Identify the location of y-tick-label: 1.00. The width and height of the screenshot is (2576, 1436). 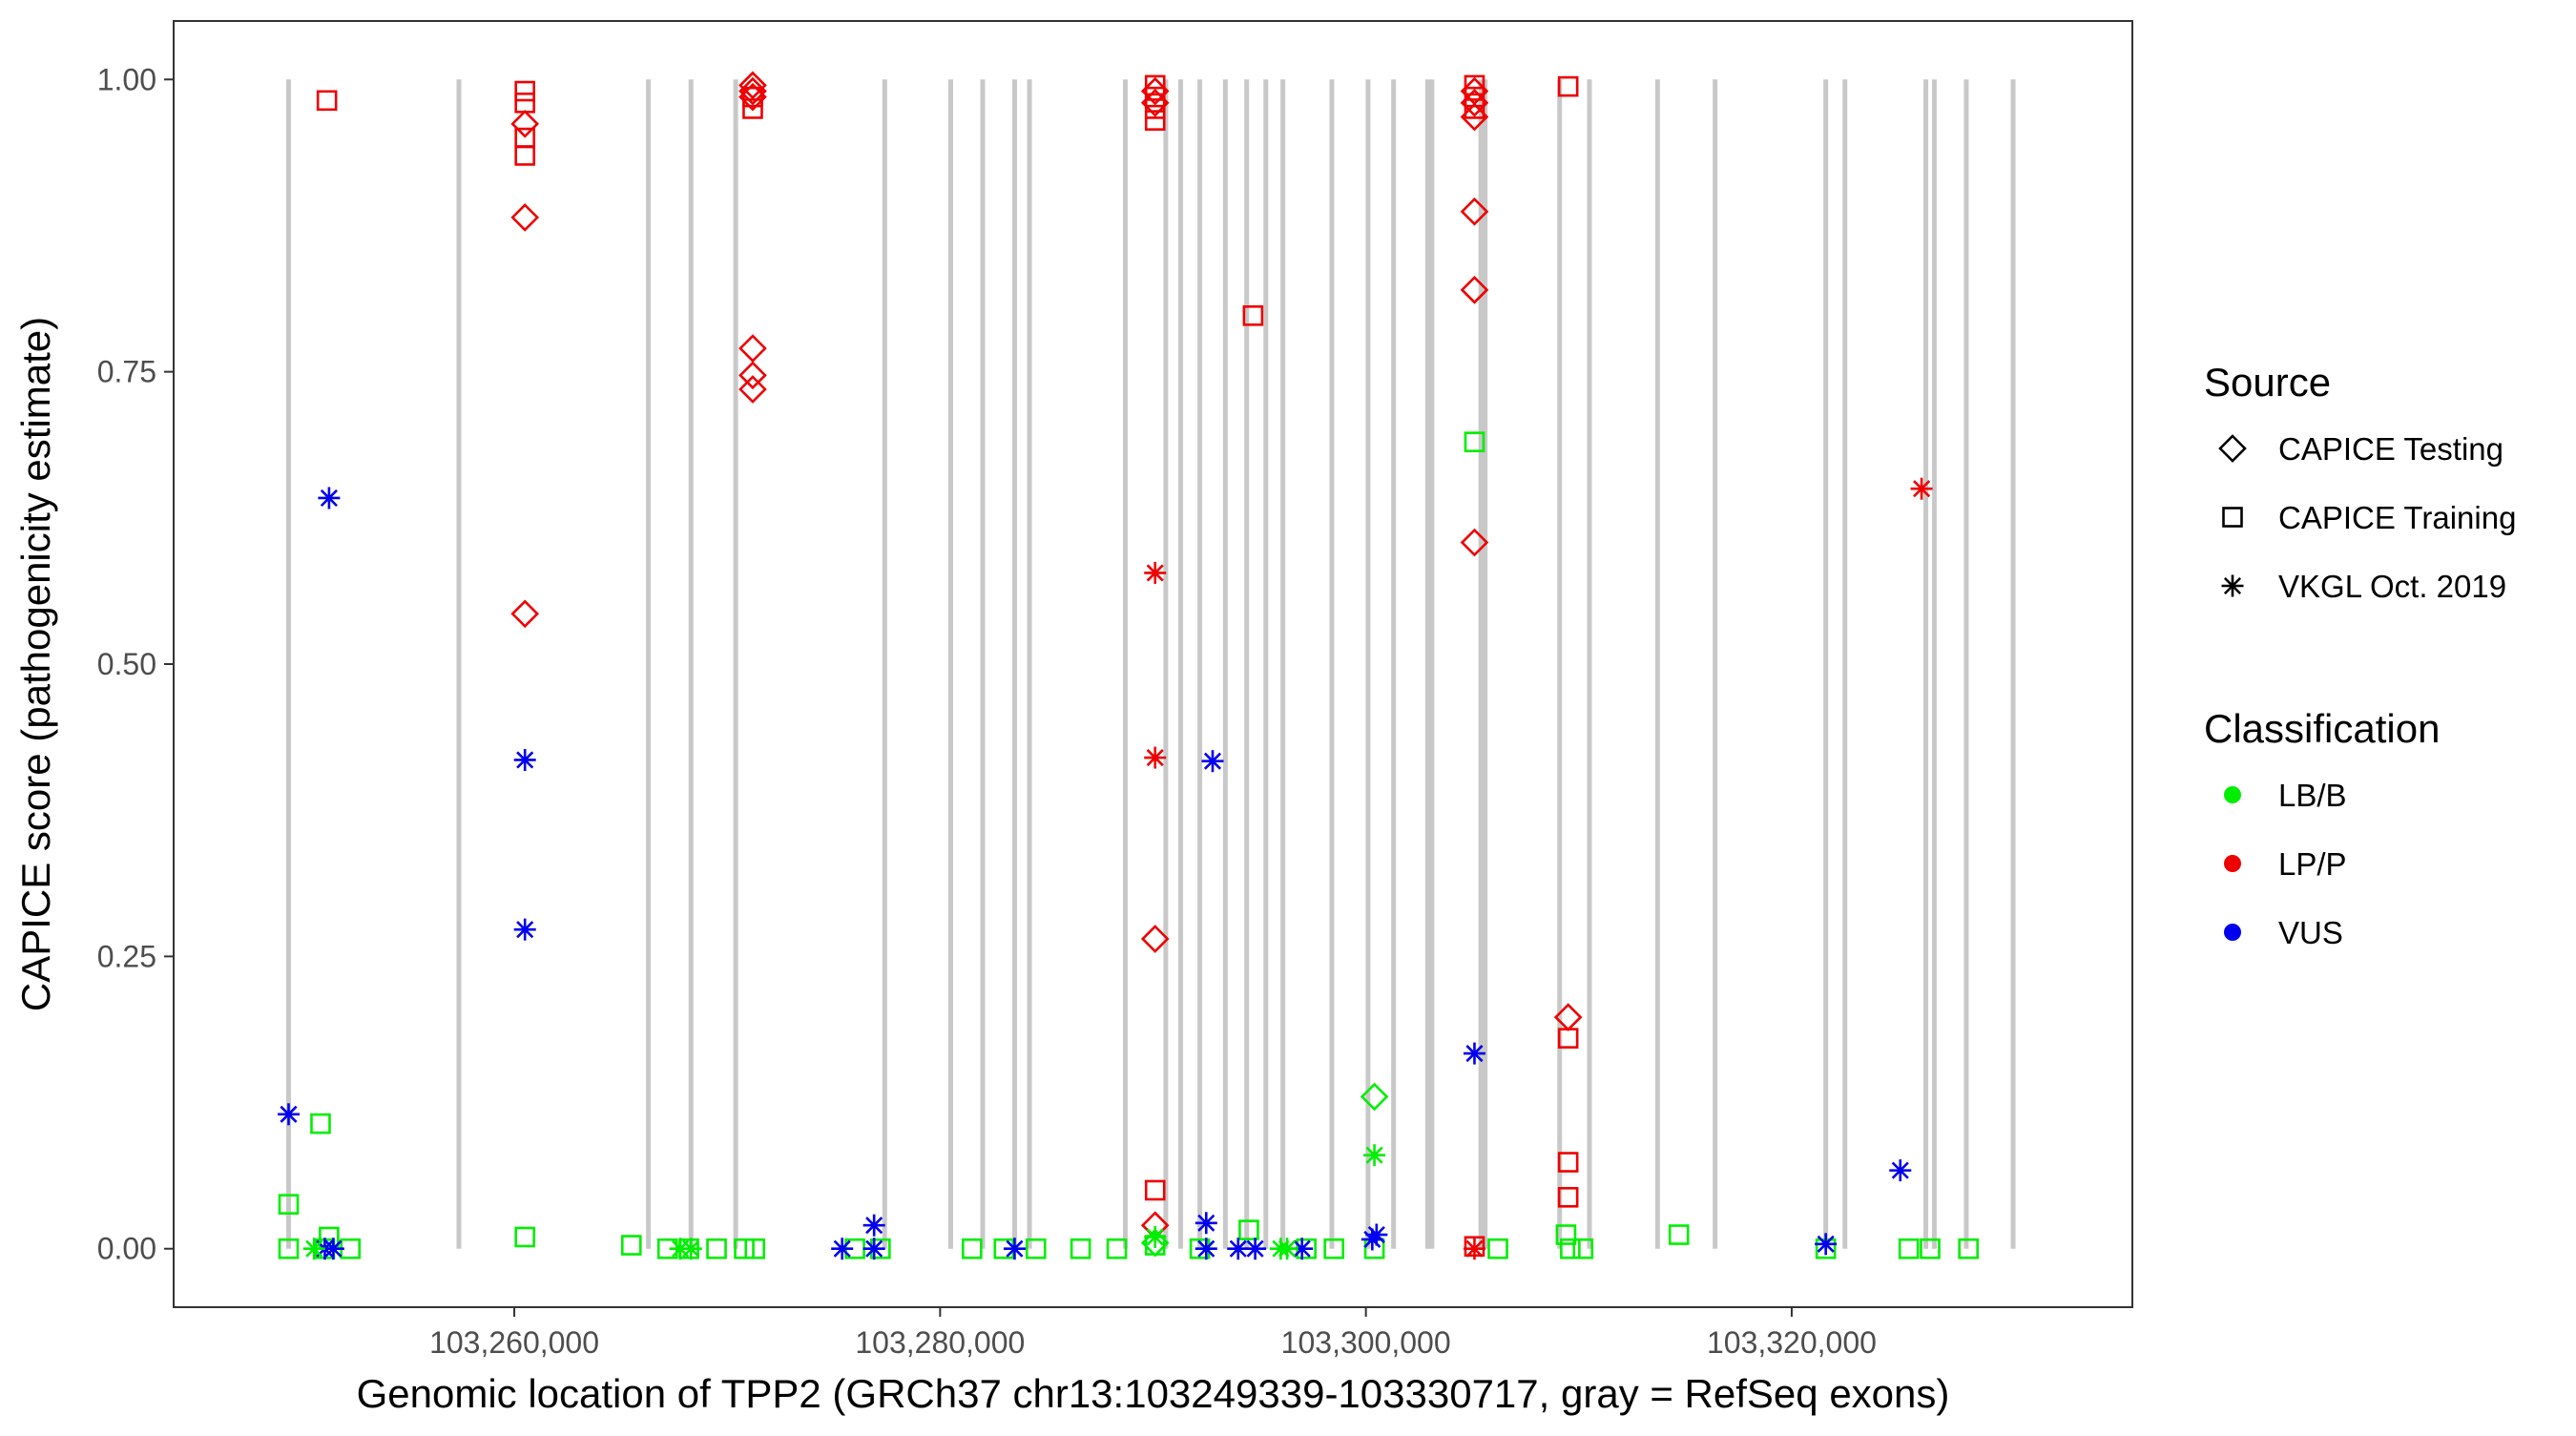
(126, 79).